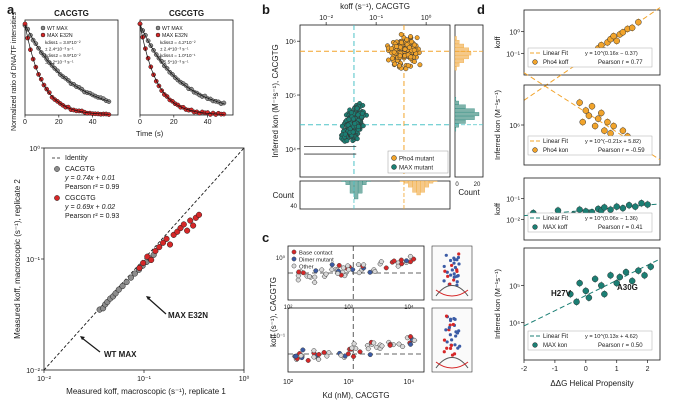  I want to click on a_top_left-annotation: ± 1.2*10⁻³ s⁻¹, so click(59, 62).